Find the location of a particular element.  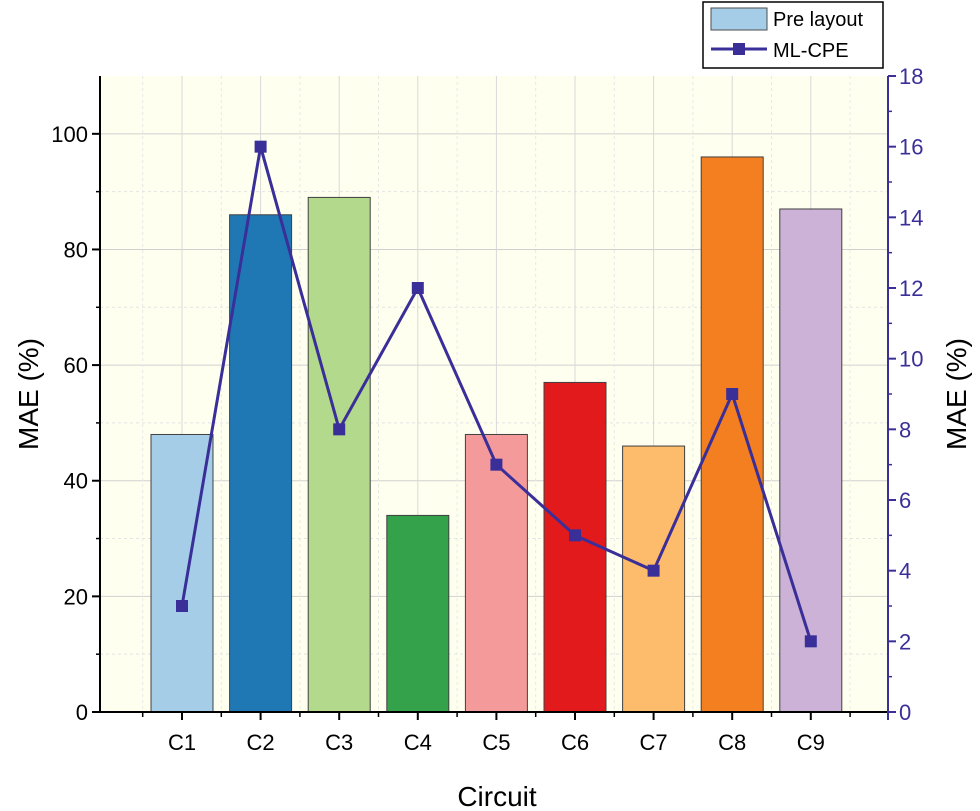

right-tick-label: 10 is located at coordinates (911, 359).